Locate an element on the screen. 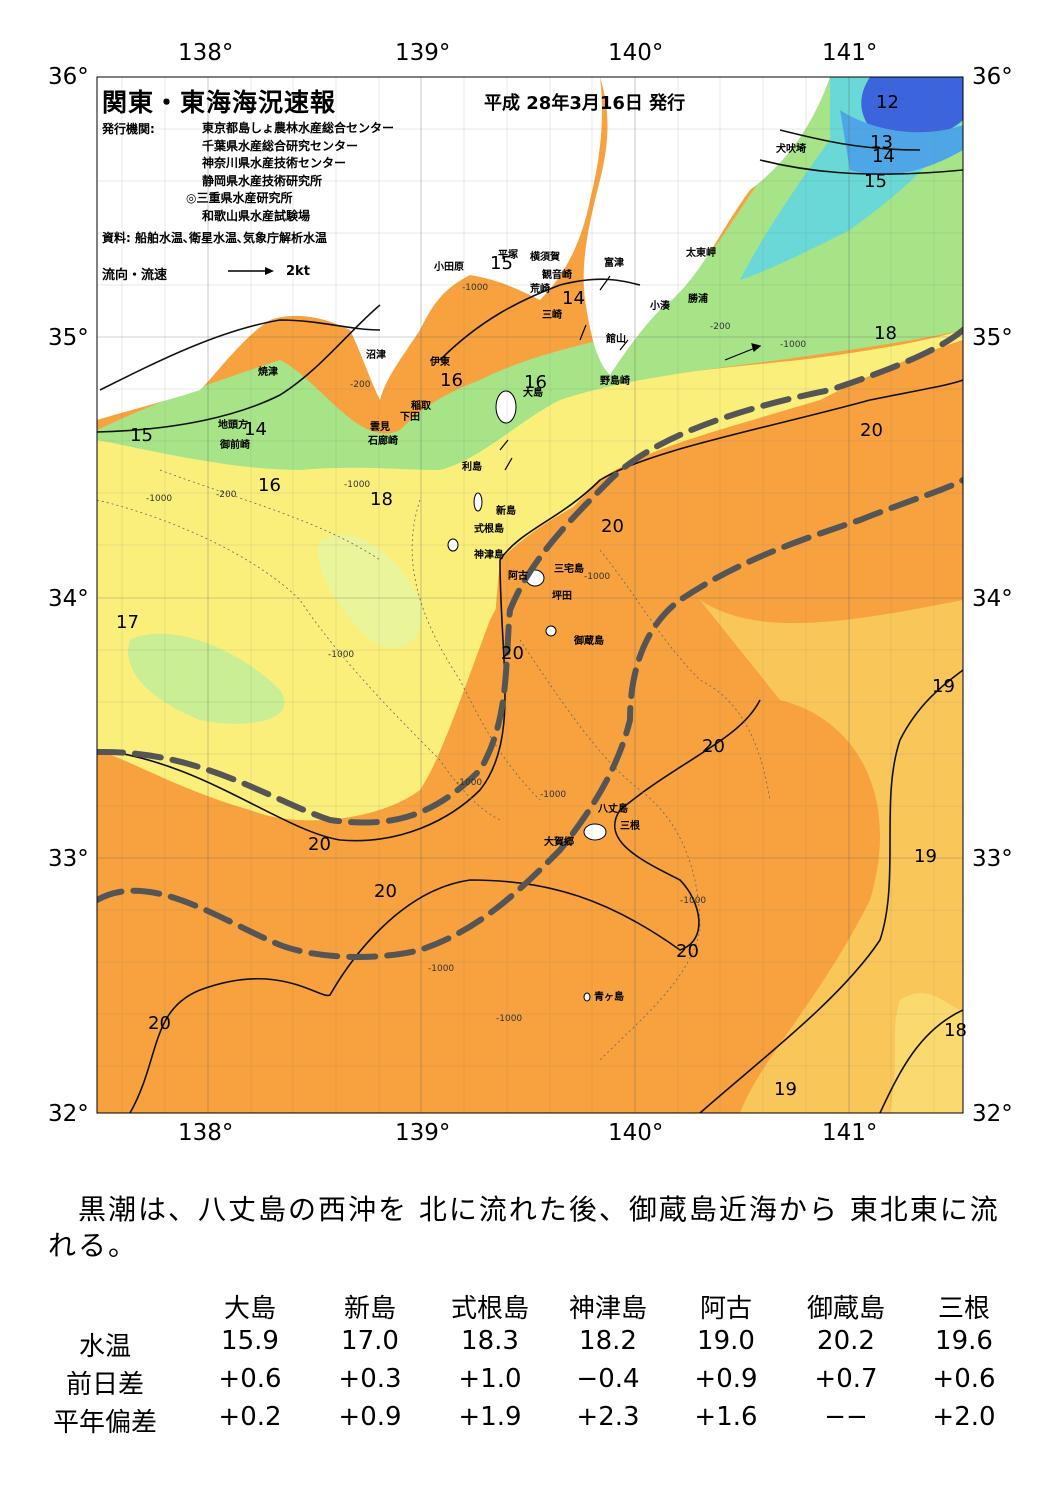  table-cell: 19.0 is located at coordinates (726, 1341).